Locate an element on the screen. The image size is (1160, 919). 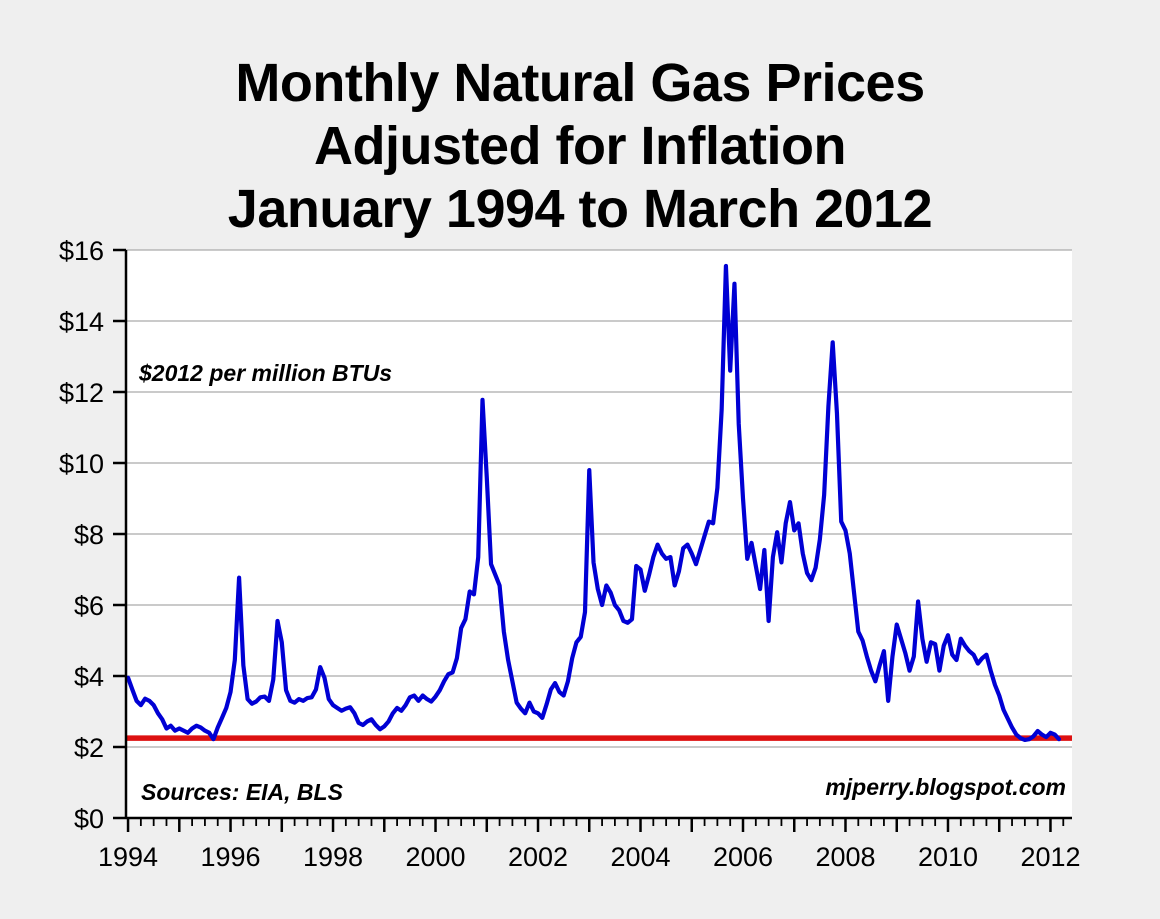
x-tick-label-1994: 1994 is located at coordinates (128, 857).